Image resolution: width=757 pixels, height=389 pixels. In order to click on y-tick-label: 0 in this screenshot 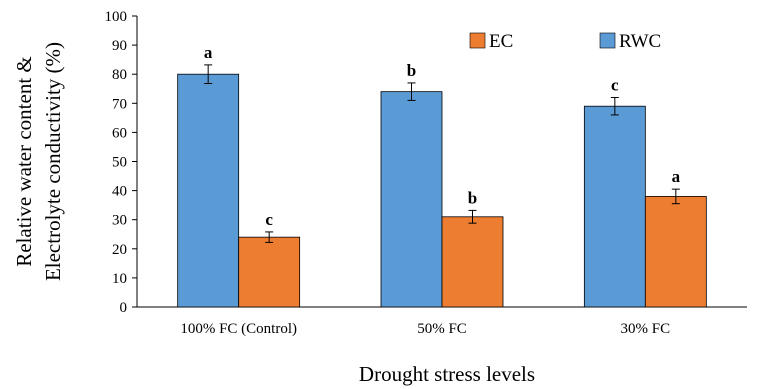, I will do `click(124, 308)`.